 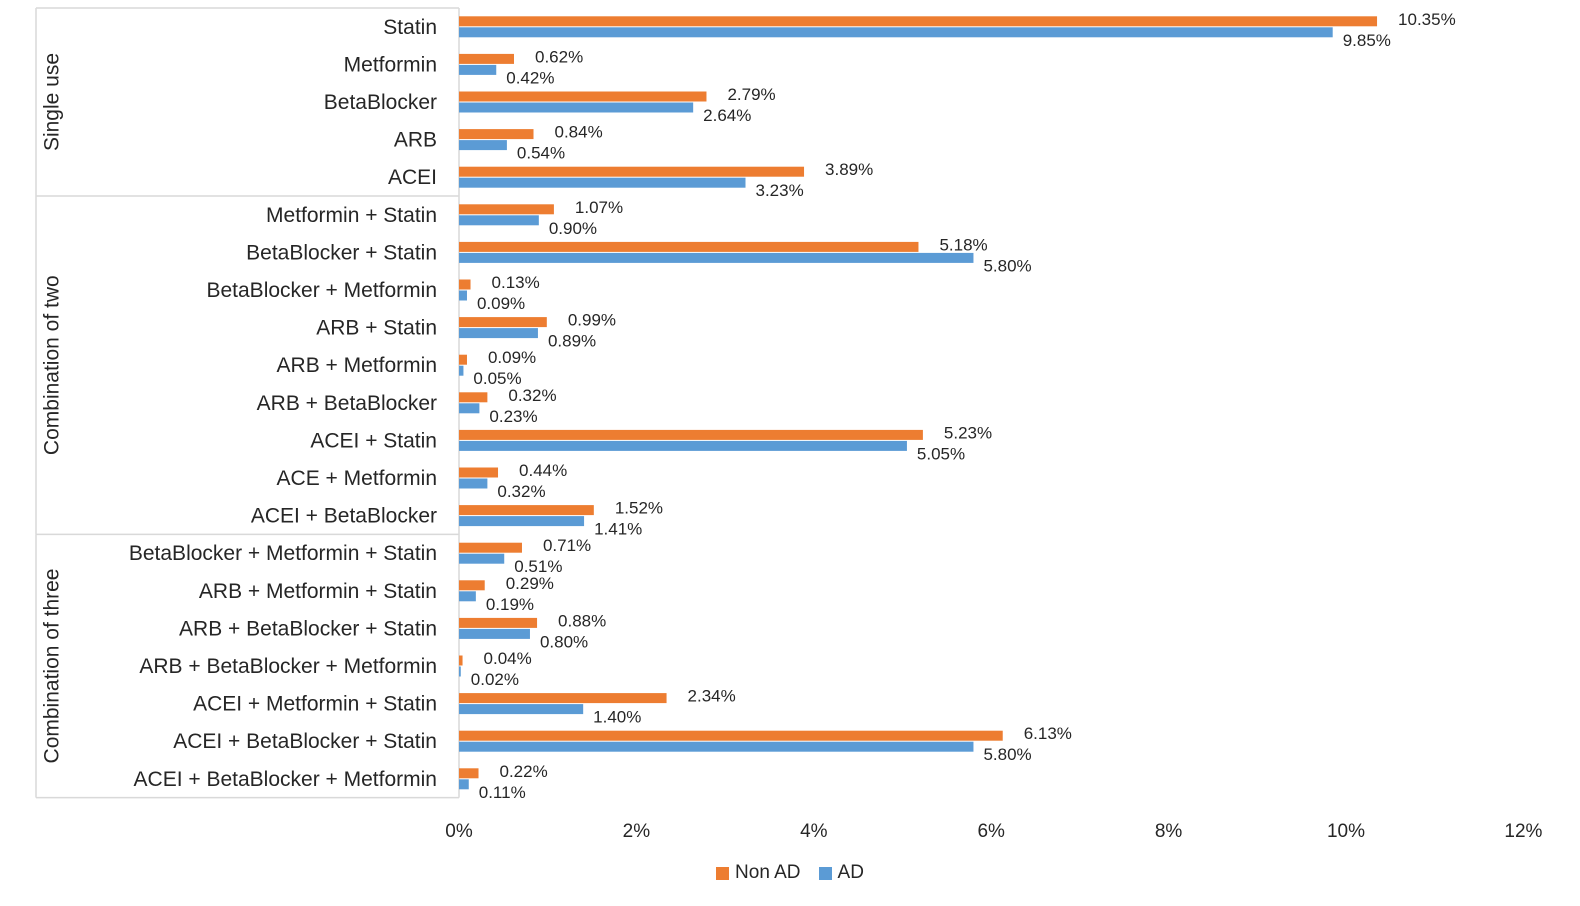 What do you see at coordinates (963, 244) in the screenshot?
I see `data-label-non-ad: 5.18%` at bounding box center [963, 244].